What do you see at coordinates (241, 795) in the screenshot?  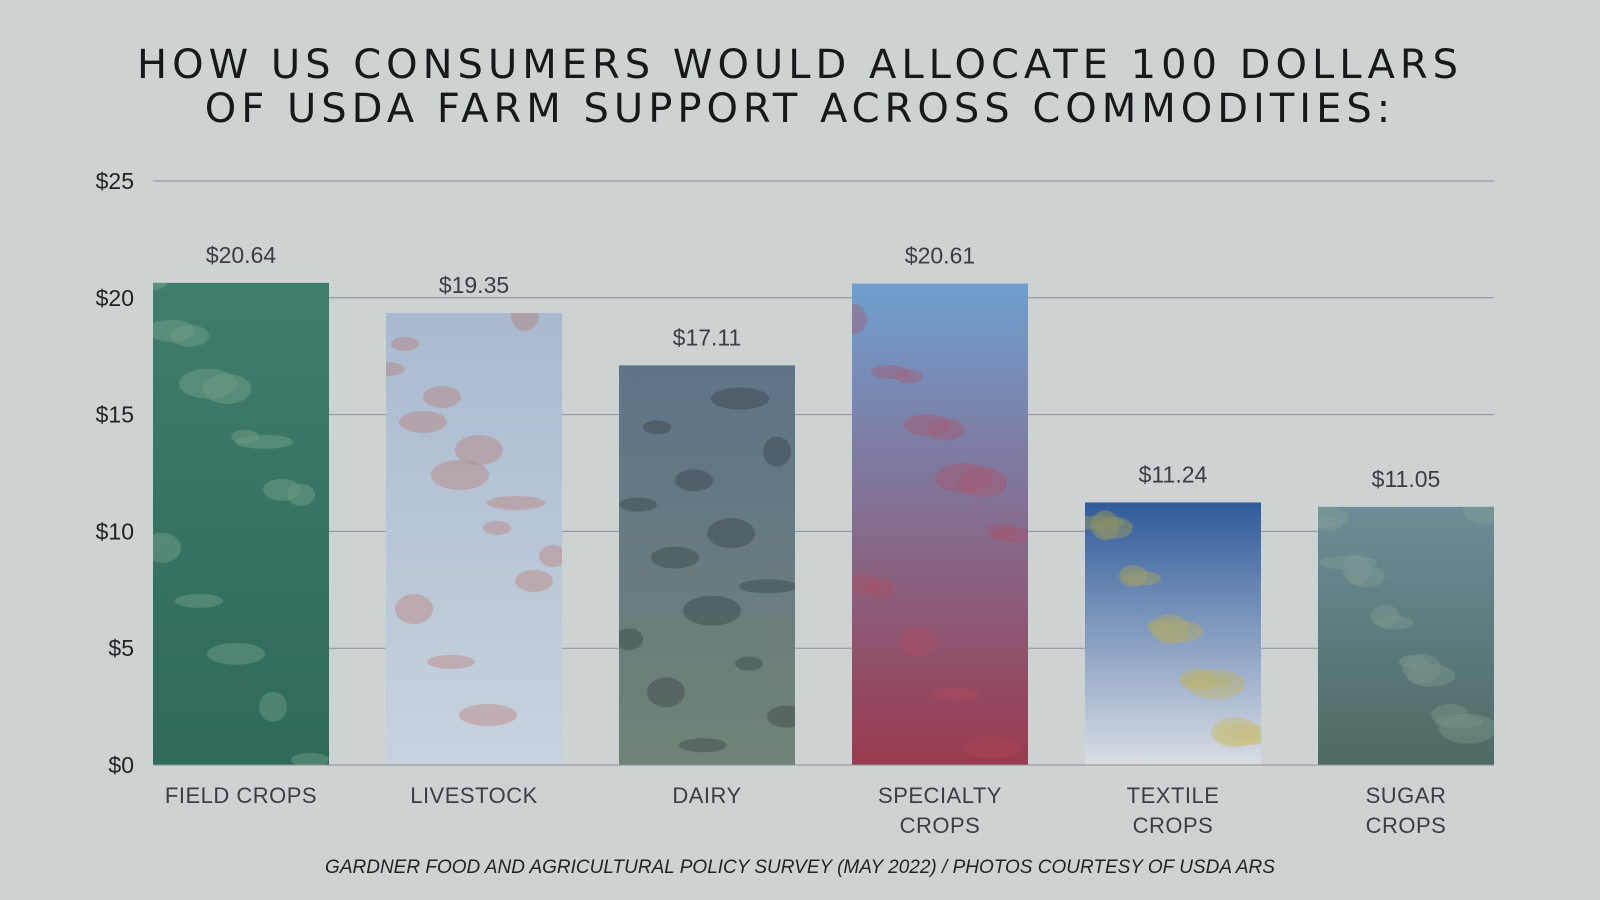 I see `category-label: FIELD CROPS` at bounding box center [241, 795].